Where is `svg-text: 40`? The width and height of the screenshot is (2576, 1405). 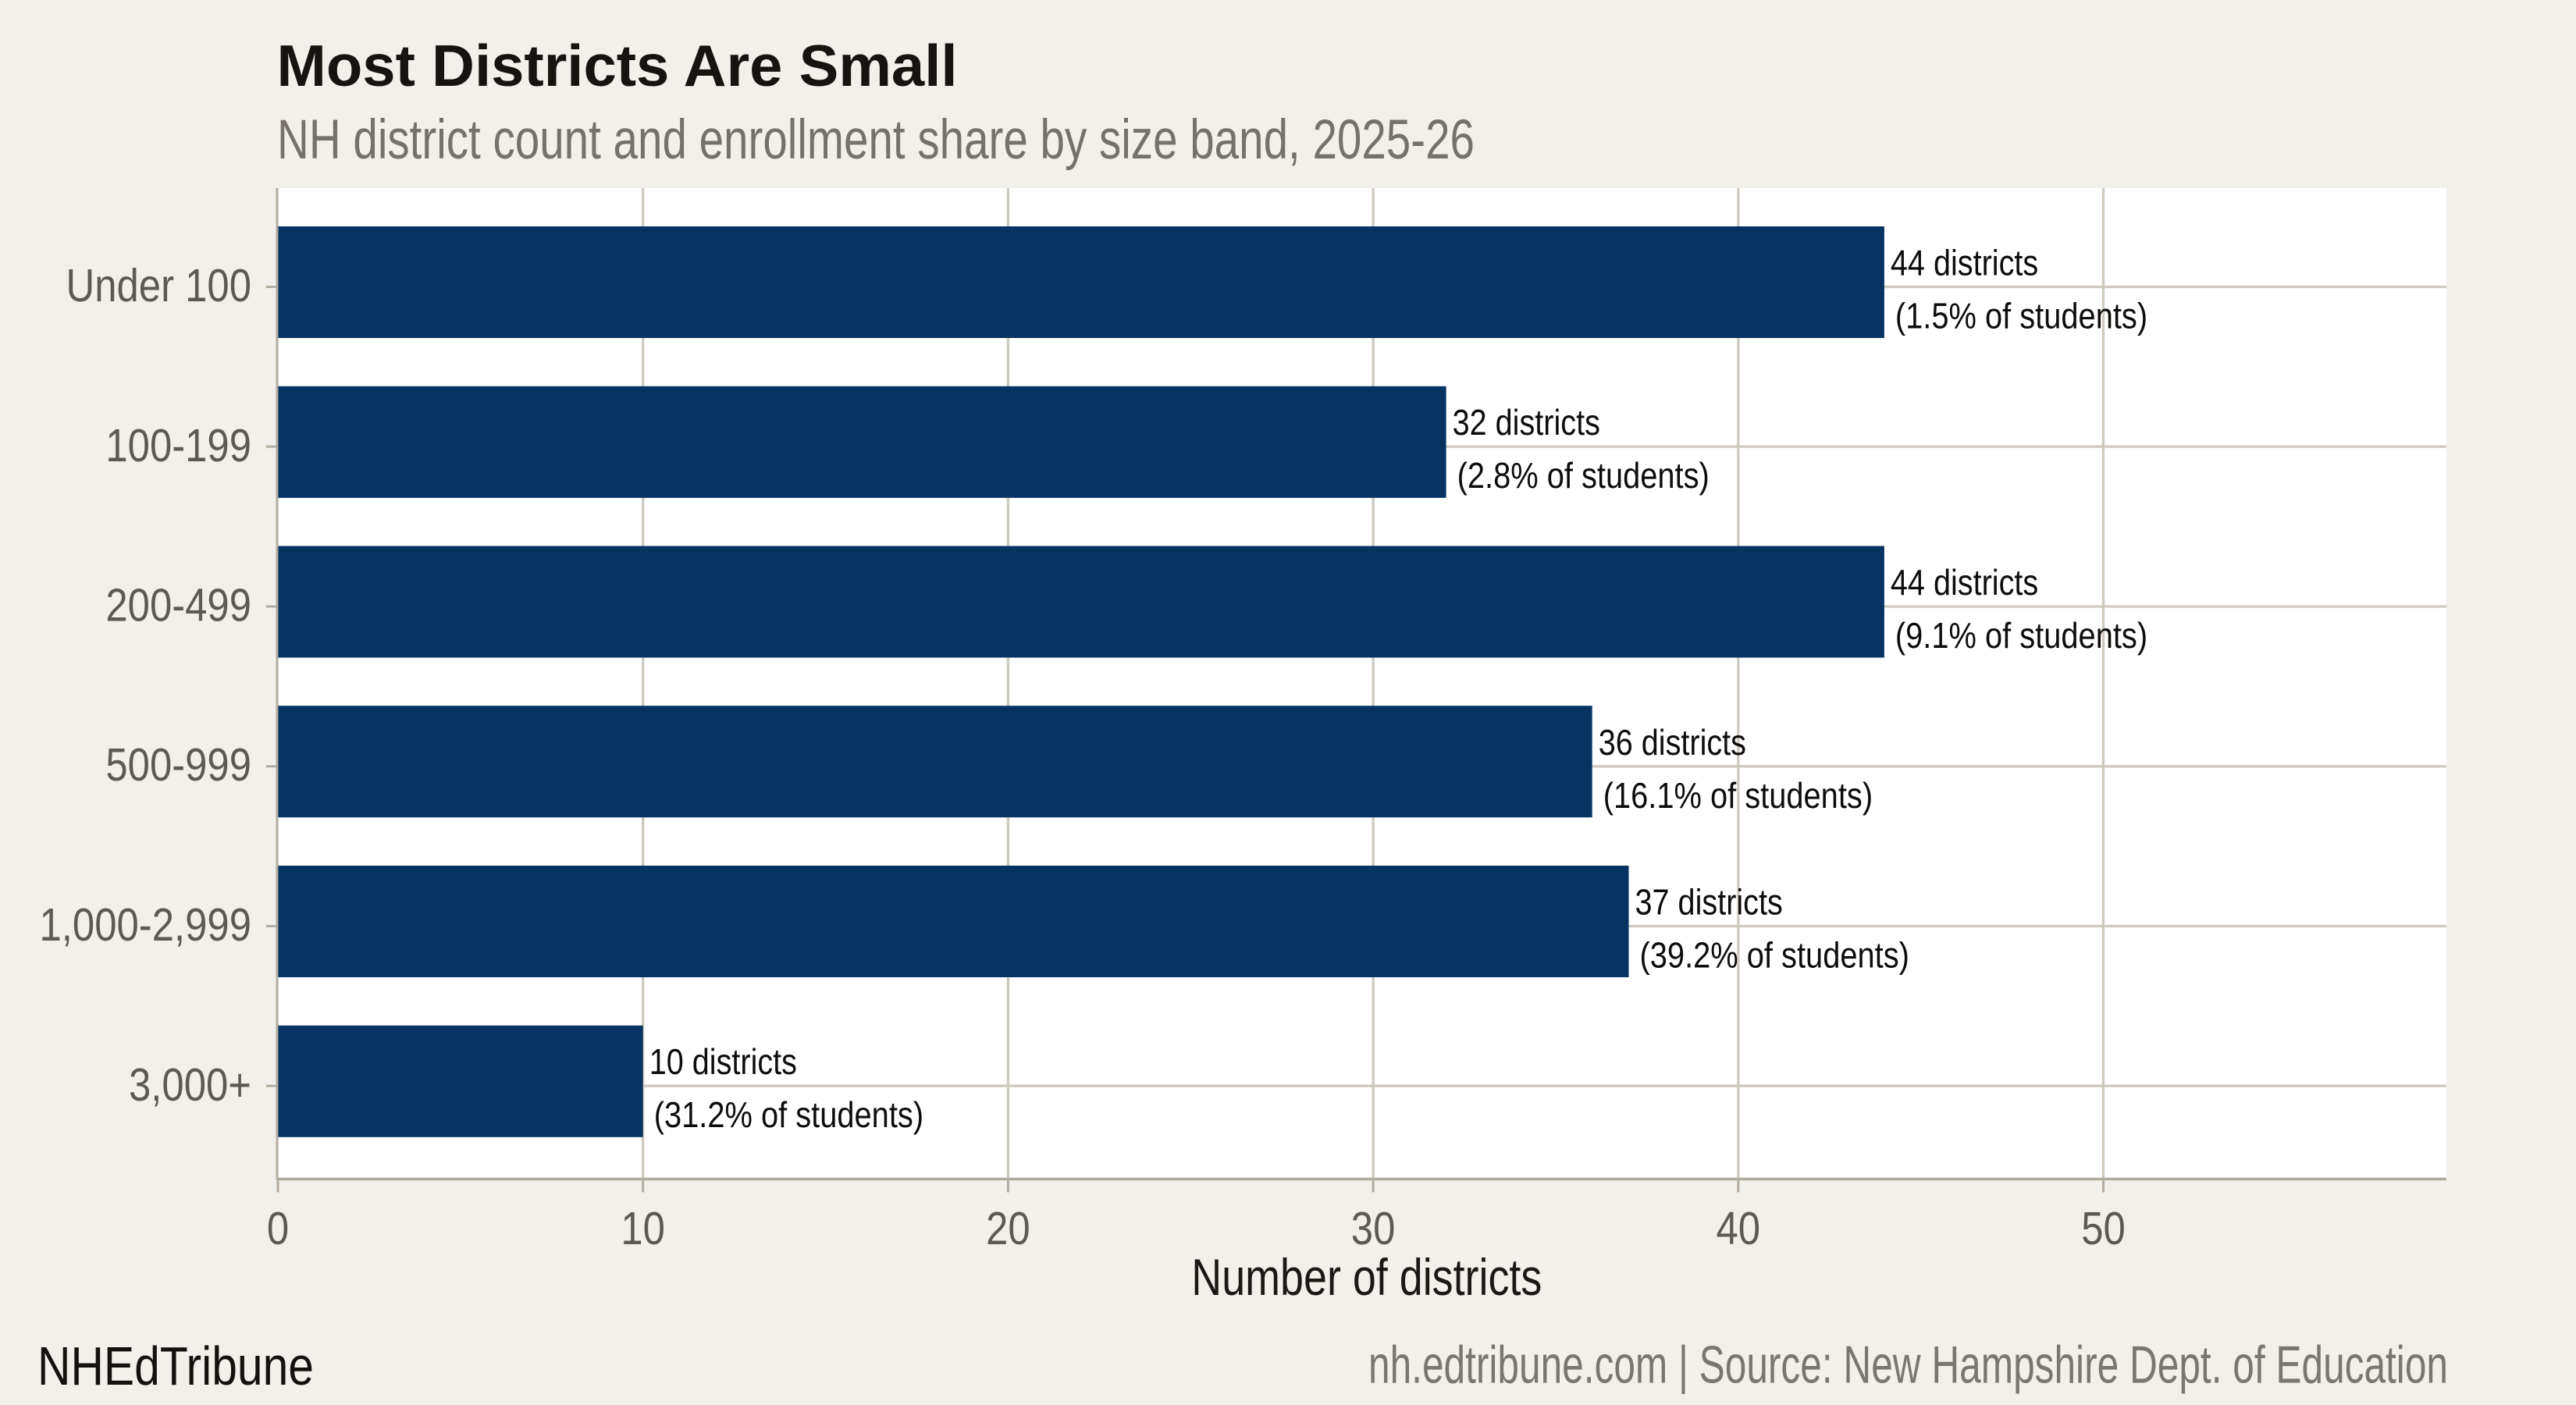
svg-text: 40 is located at coordinates (1739, 1228).